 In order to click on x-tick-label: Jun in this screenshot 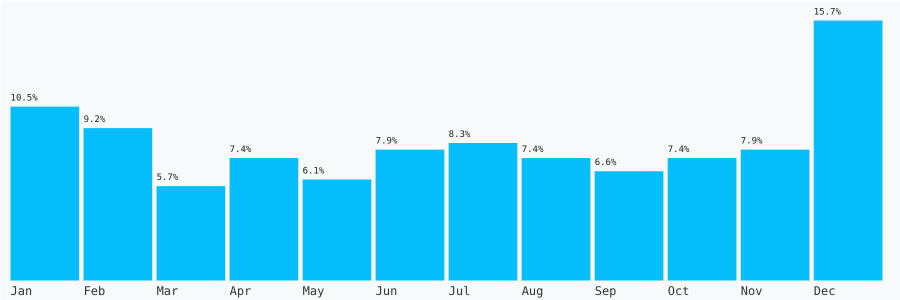, I will do `click(387, 291)`.